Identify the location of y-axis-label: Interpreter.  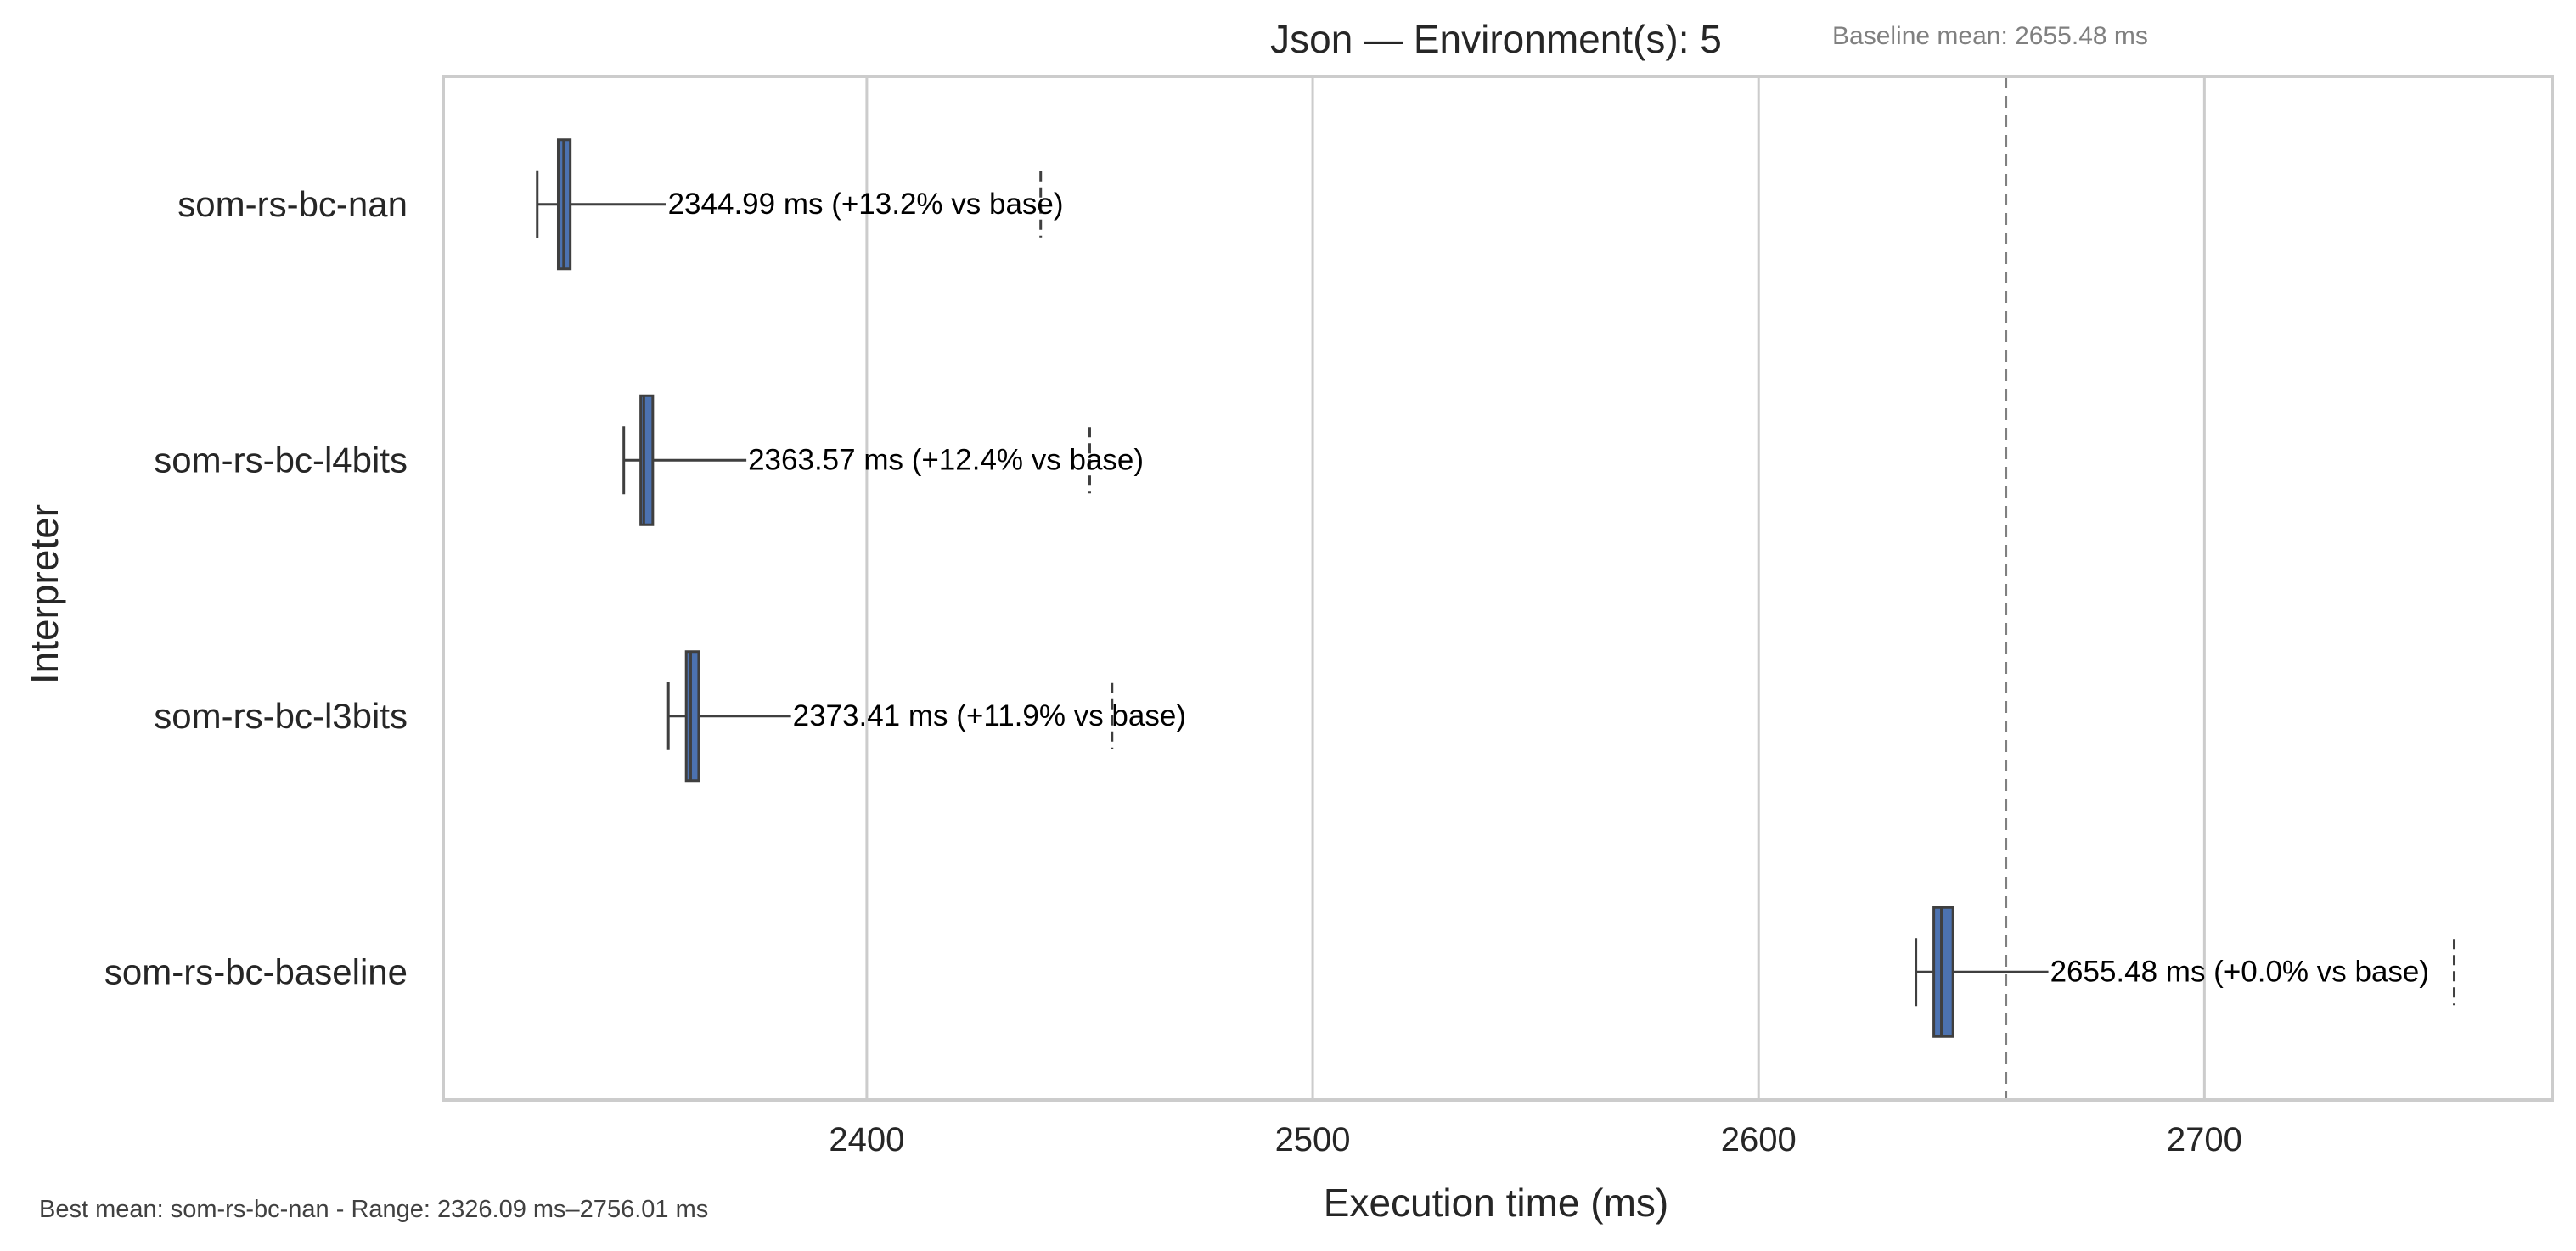
(44, 594).